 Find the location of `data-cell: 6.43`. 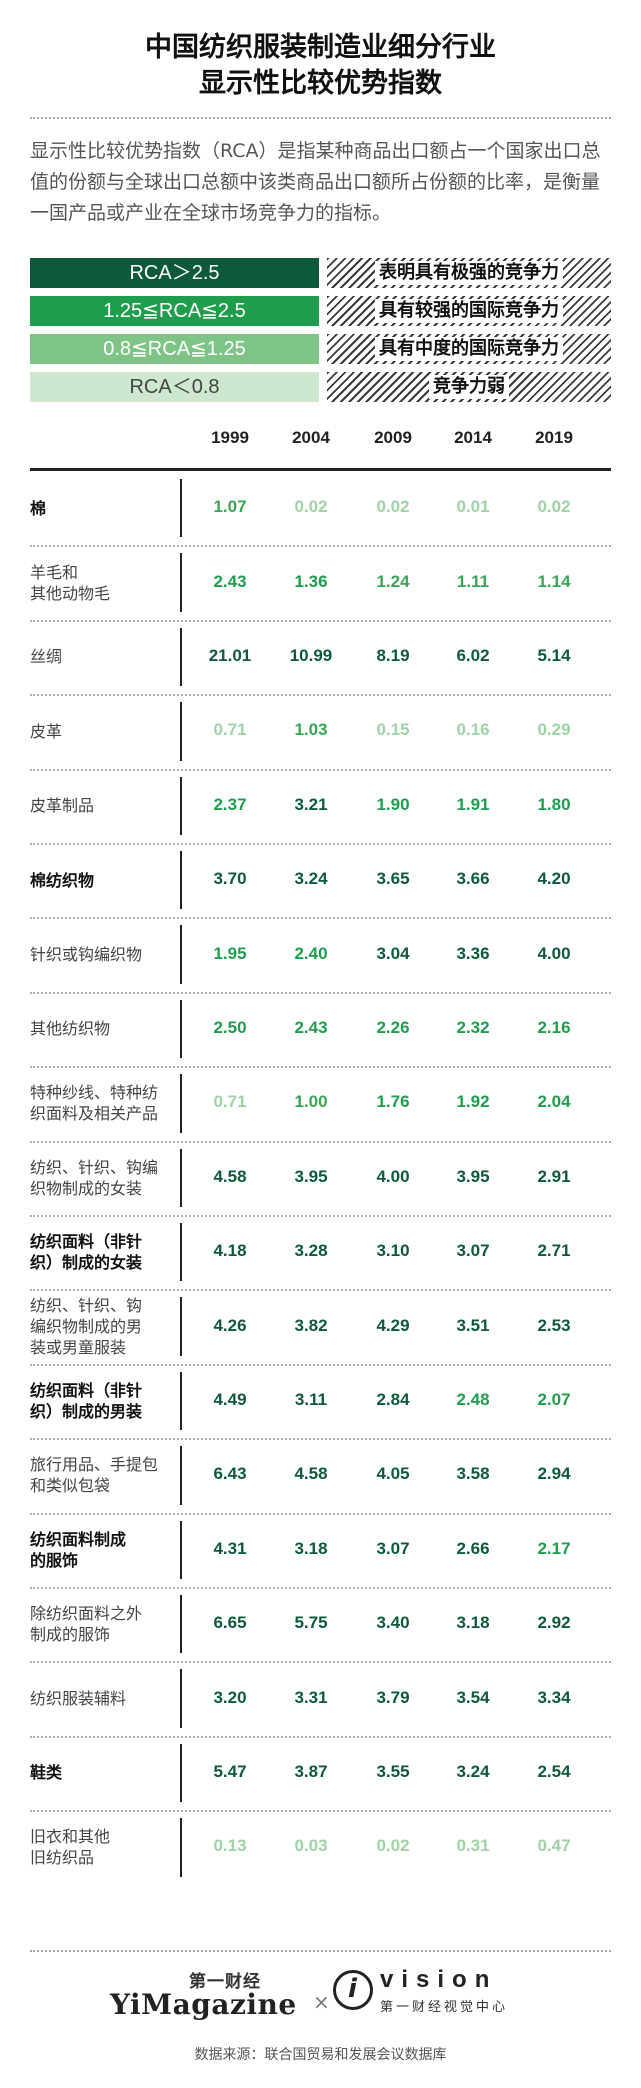

data-cell: 6.43 is located at coordinates (230, 1474).